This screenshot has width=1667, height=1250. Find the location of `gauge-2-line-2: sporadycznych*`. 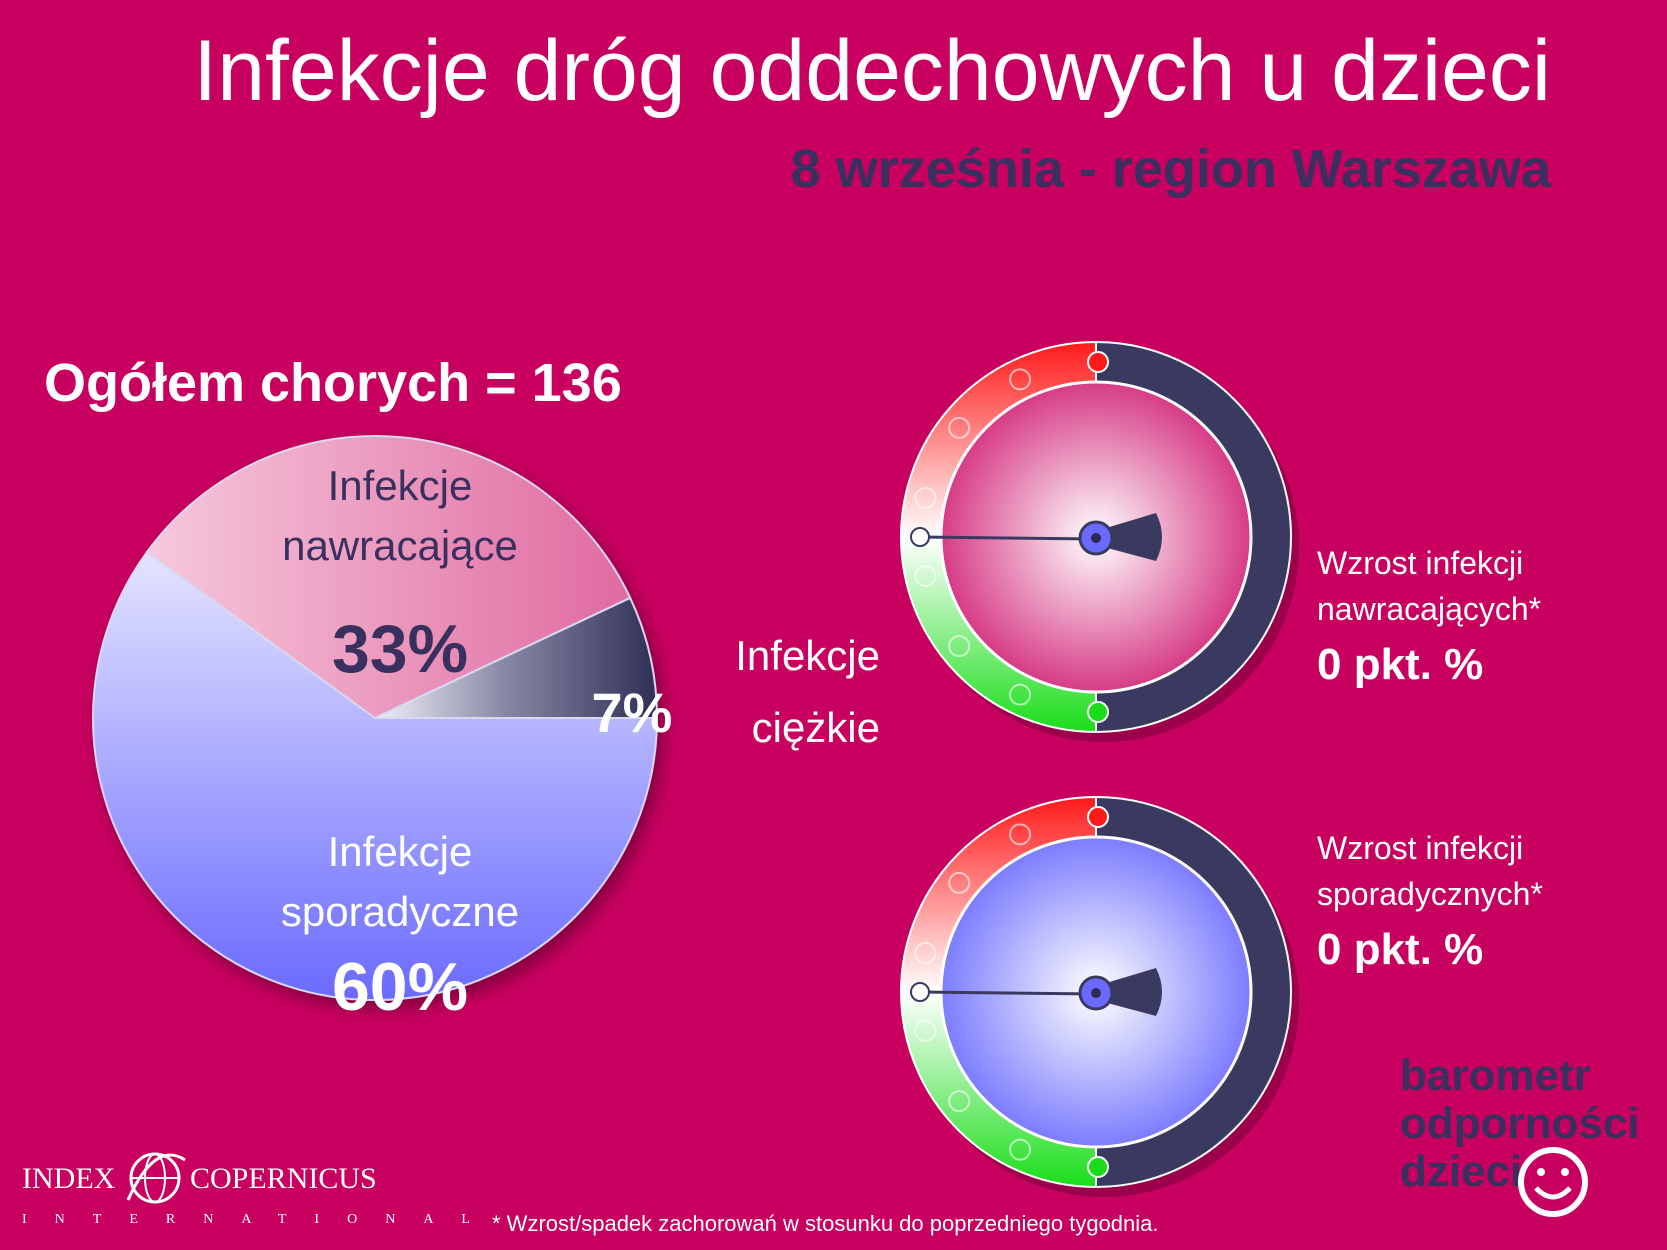

gauge-2-line-2: sporadycznych* is located at coordinates (1430, 894).